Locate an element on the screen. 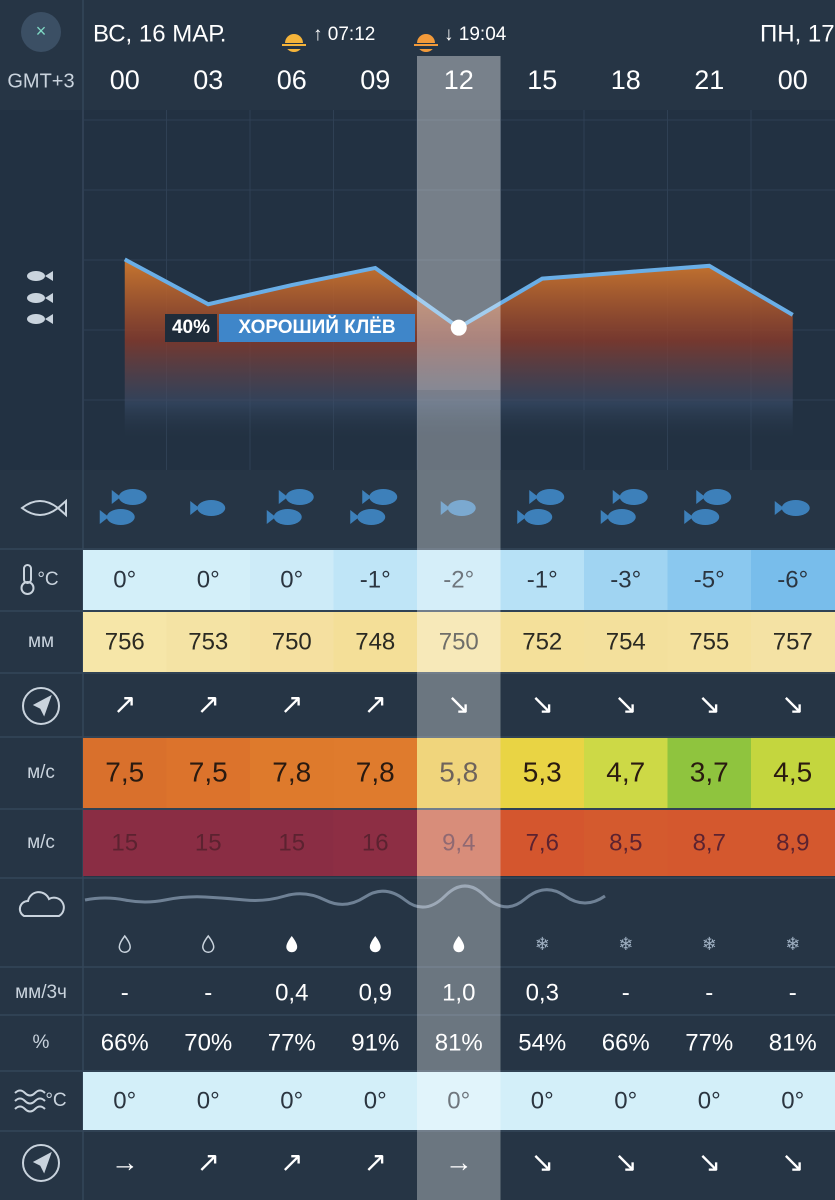  gust-value: 16 is located at coordinates (375, 842).